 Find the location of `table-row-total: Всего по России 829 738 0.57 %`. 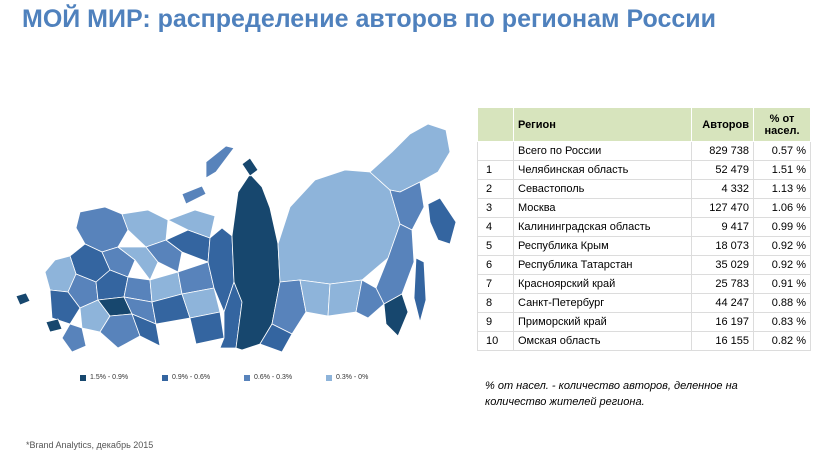

table-row-total: Всего по России 829 738 0.57 % is located at coordinates (644, 151).